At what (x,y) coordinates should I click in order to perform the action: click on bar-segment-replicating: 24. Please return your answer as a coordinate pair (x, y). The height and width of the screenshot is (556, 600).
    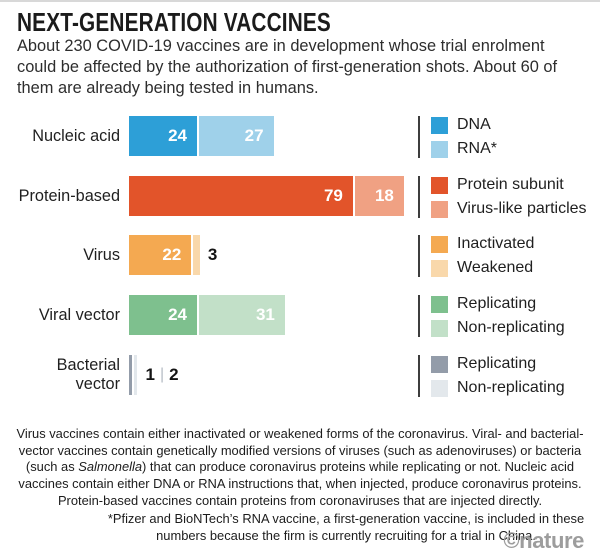
    Looking at the image, I should click on (163, 315).